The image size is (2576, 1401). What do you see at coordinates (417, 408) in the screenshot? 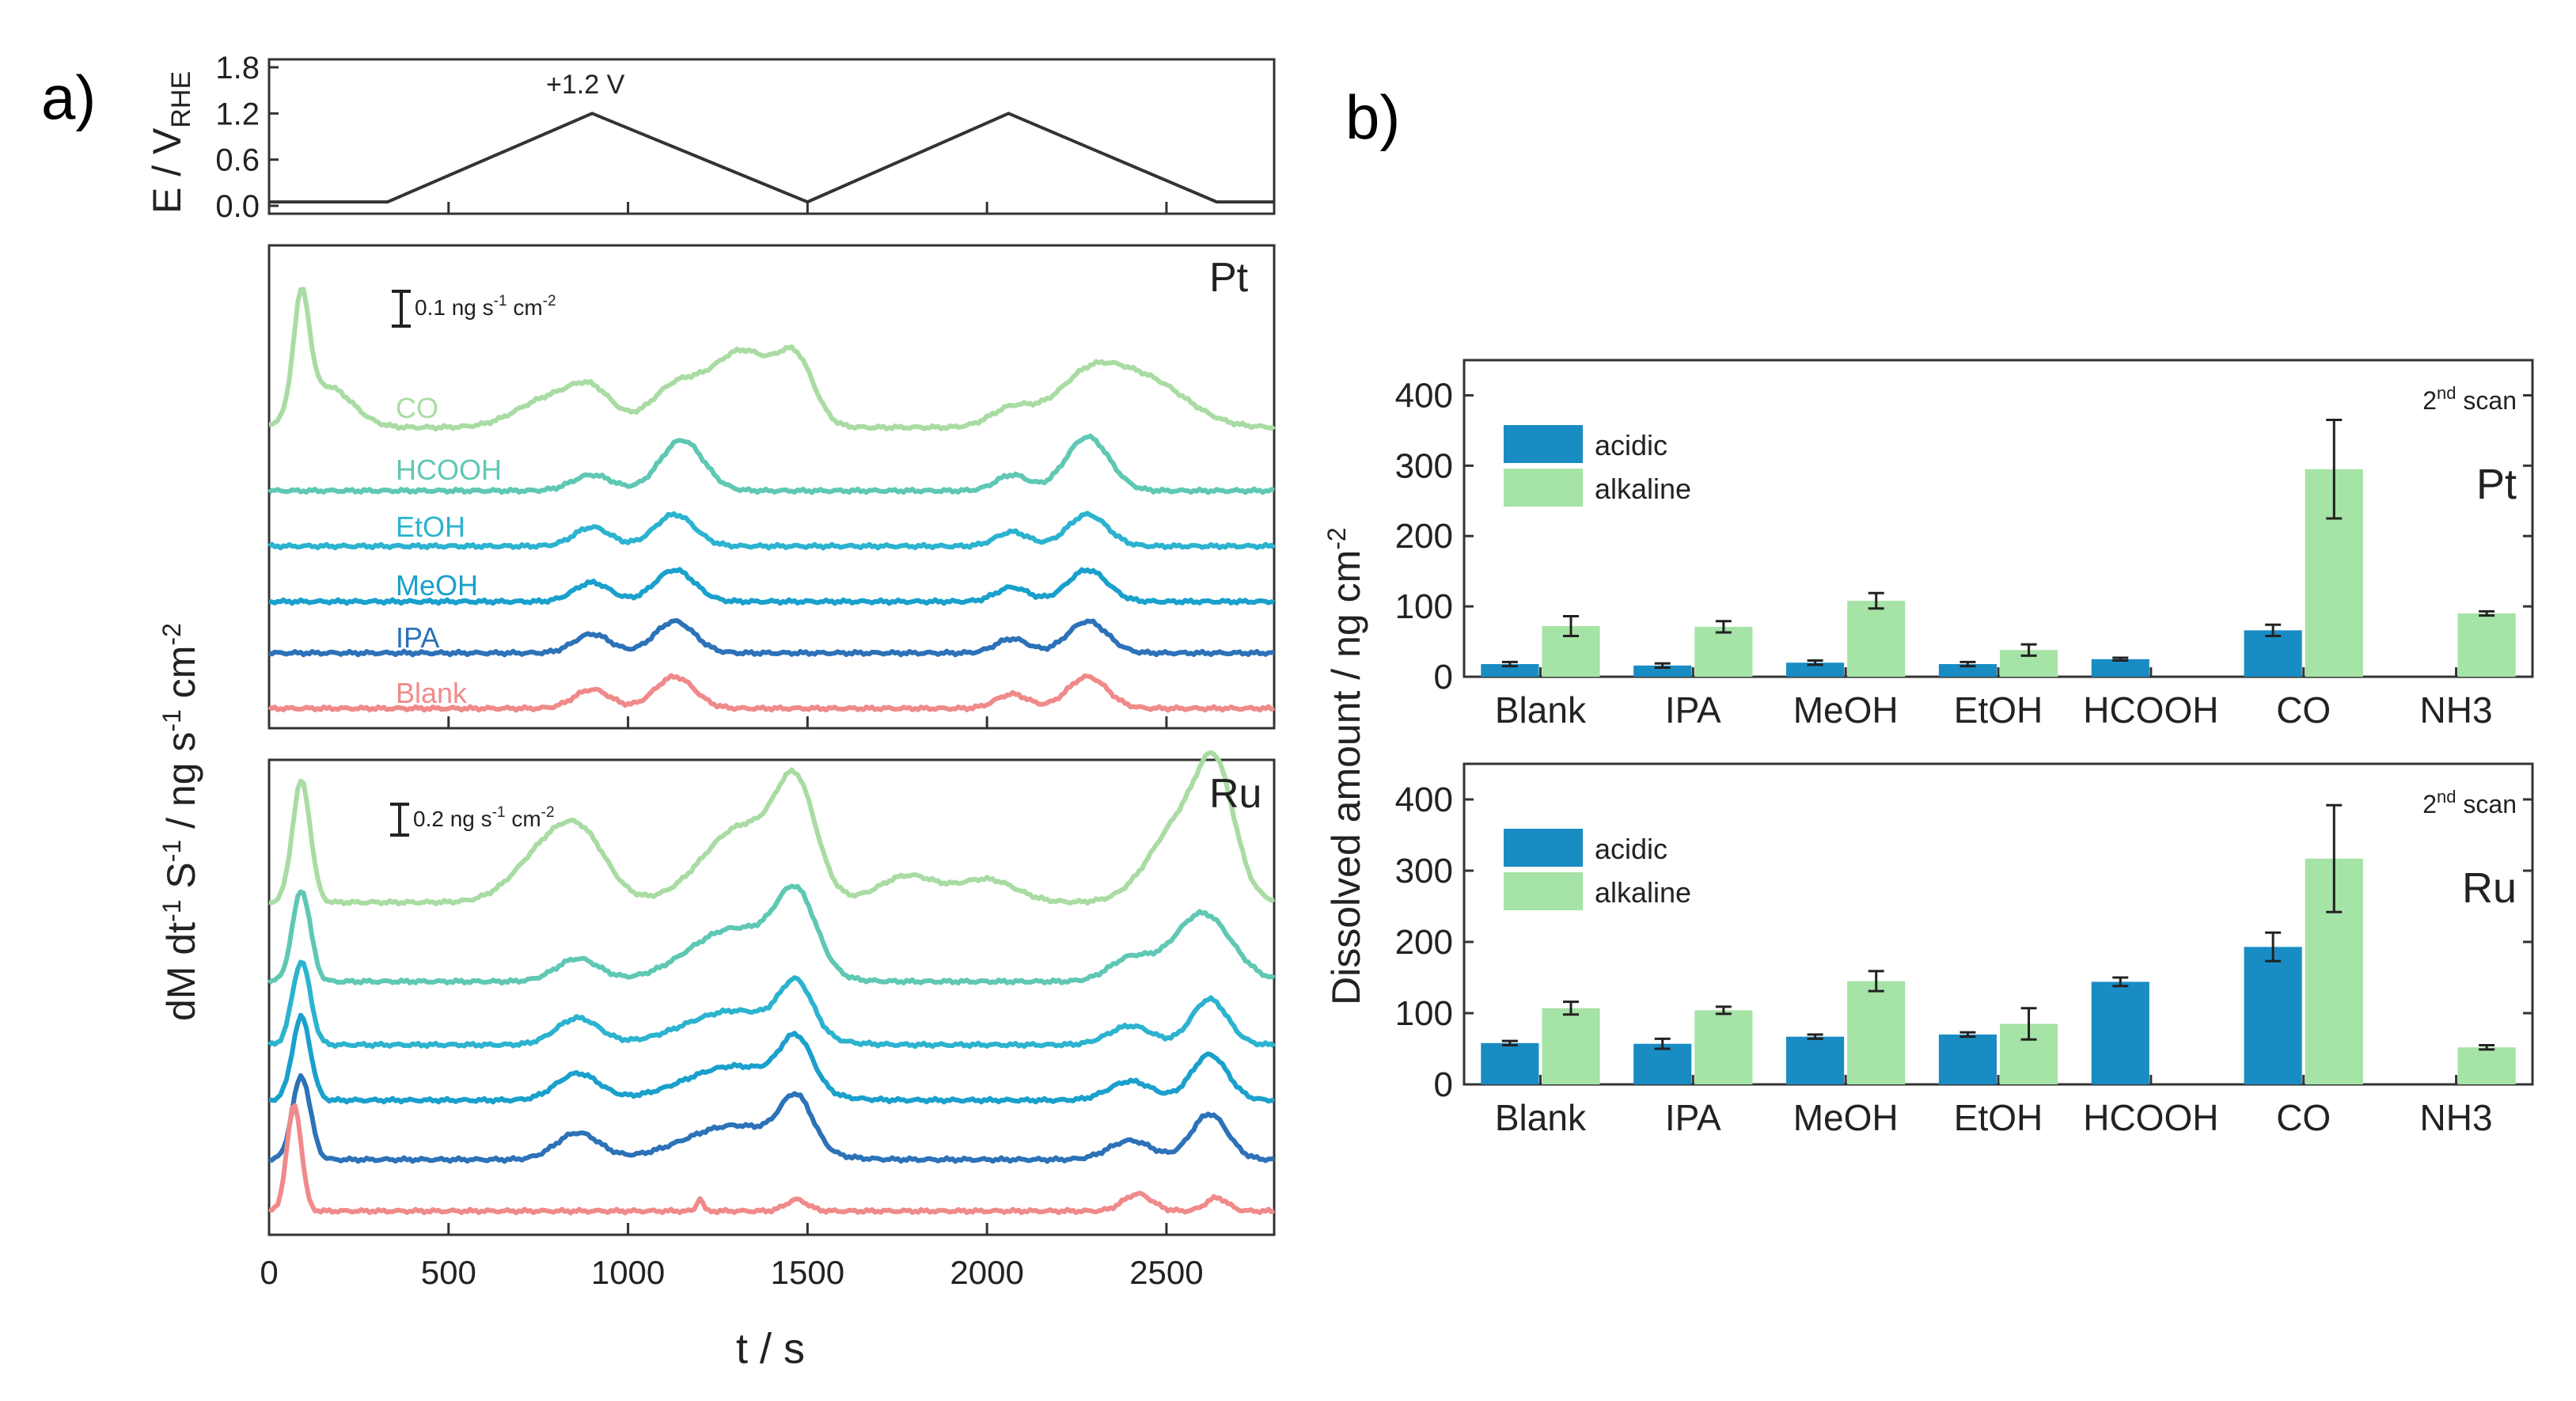
I see `trace-label-co: CO` at bounding box center [417, 408].